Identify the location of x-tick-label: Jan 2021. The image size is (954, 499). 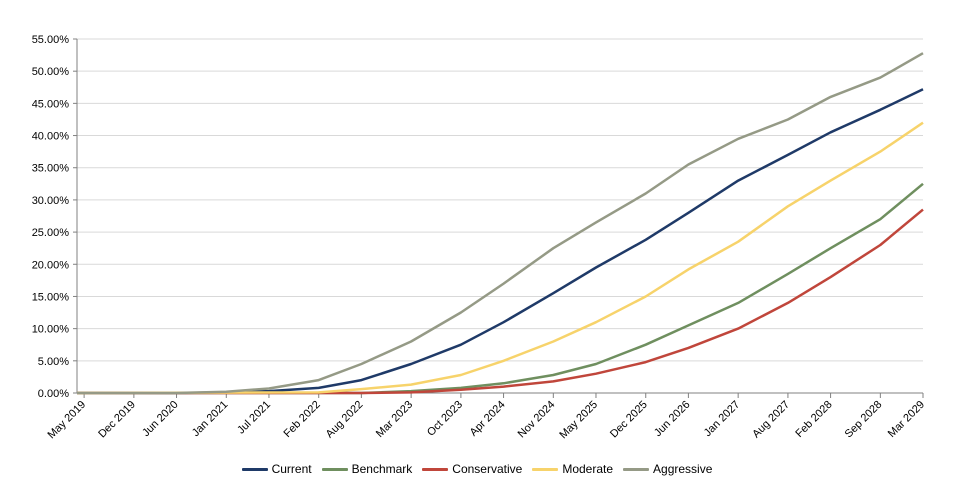
(210, 419).